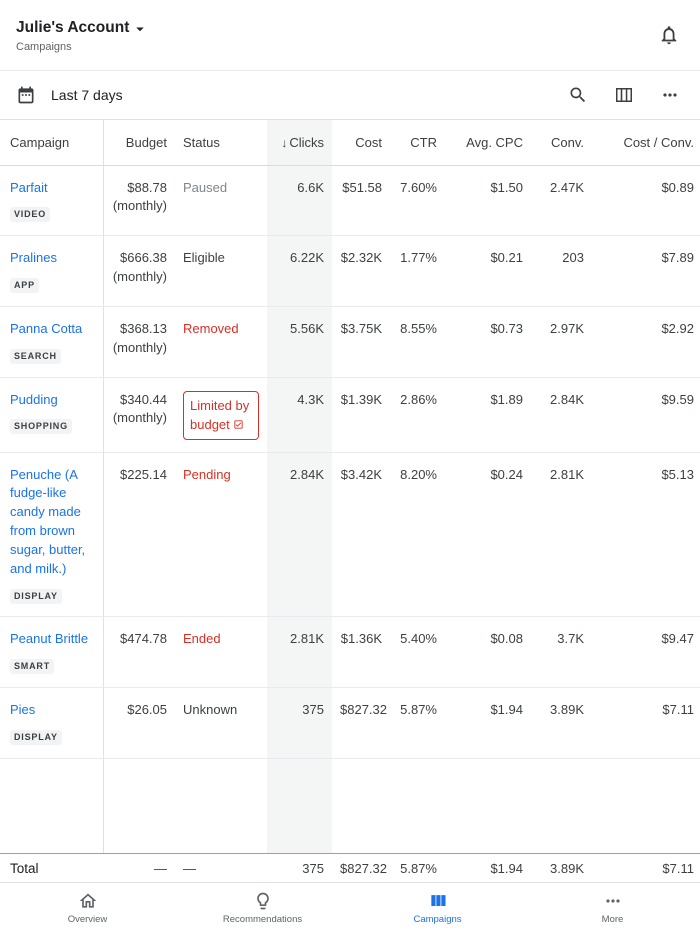  I want to click on column-header-clicks: ↓ Clicks, so click(299, 143).